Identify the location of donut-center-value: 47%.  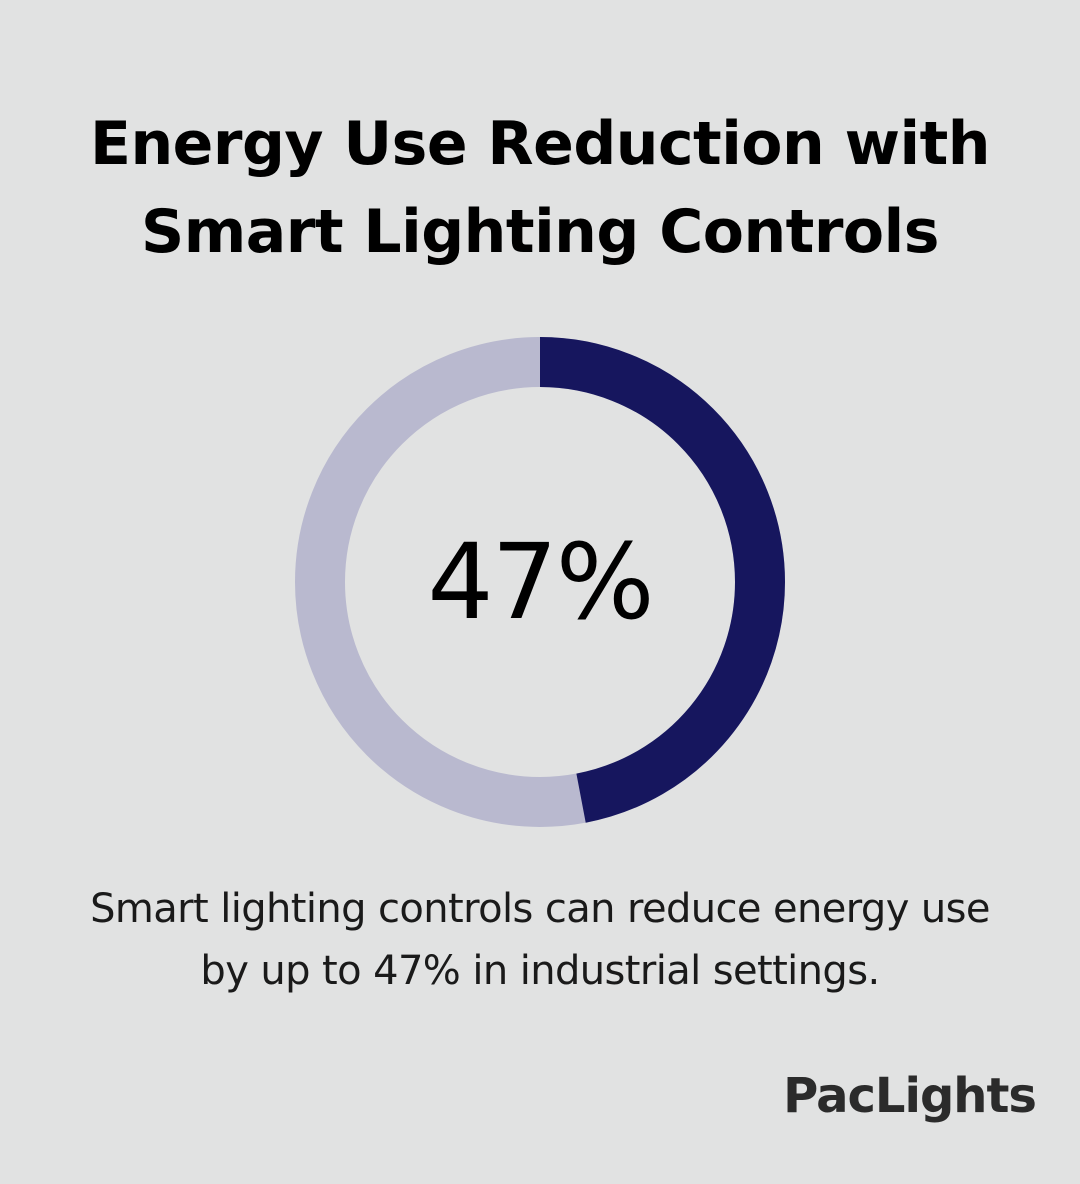
(540, 582).